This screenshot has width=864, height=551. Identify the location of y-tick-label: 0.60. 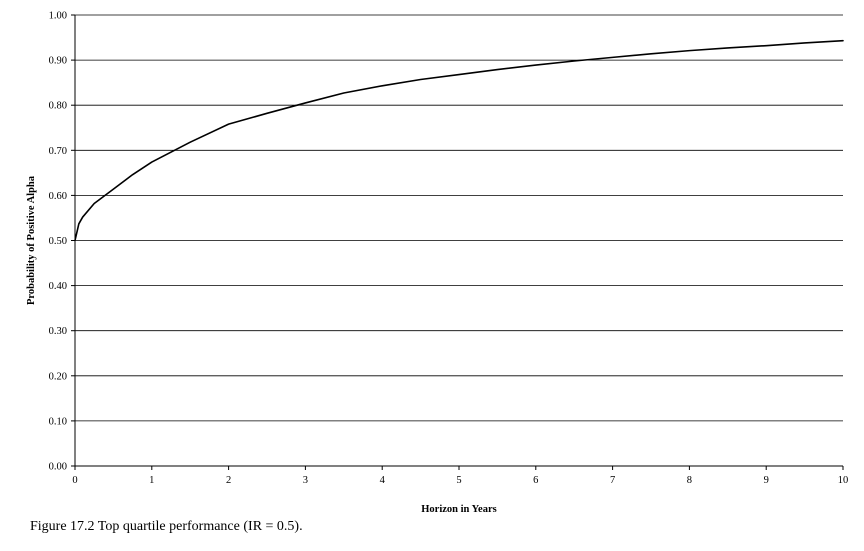
(58, 196).